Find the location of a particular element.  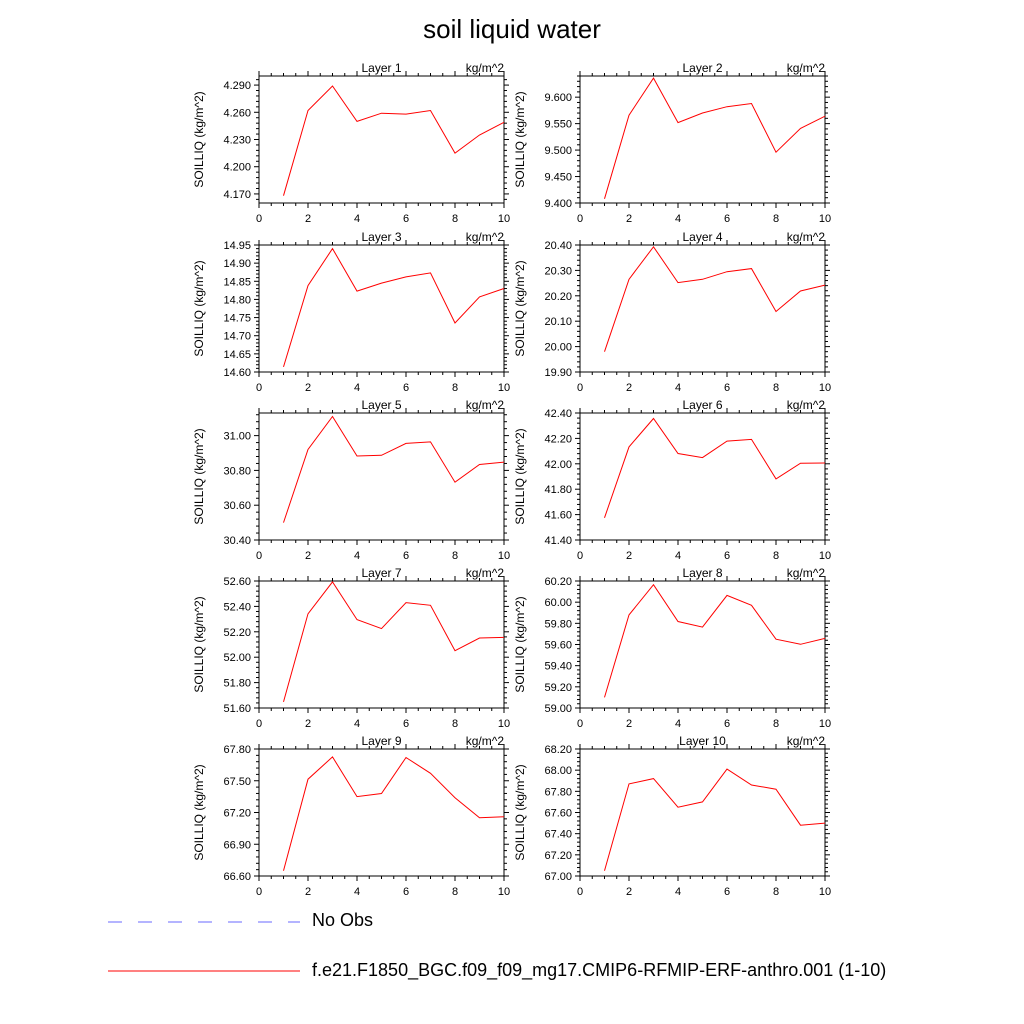

y-tick-label: 52.20 is located at coordinates (237, 633).